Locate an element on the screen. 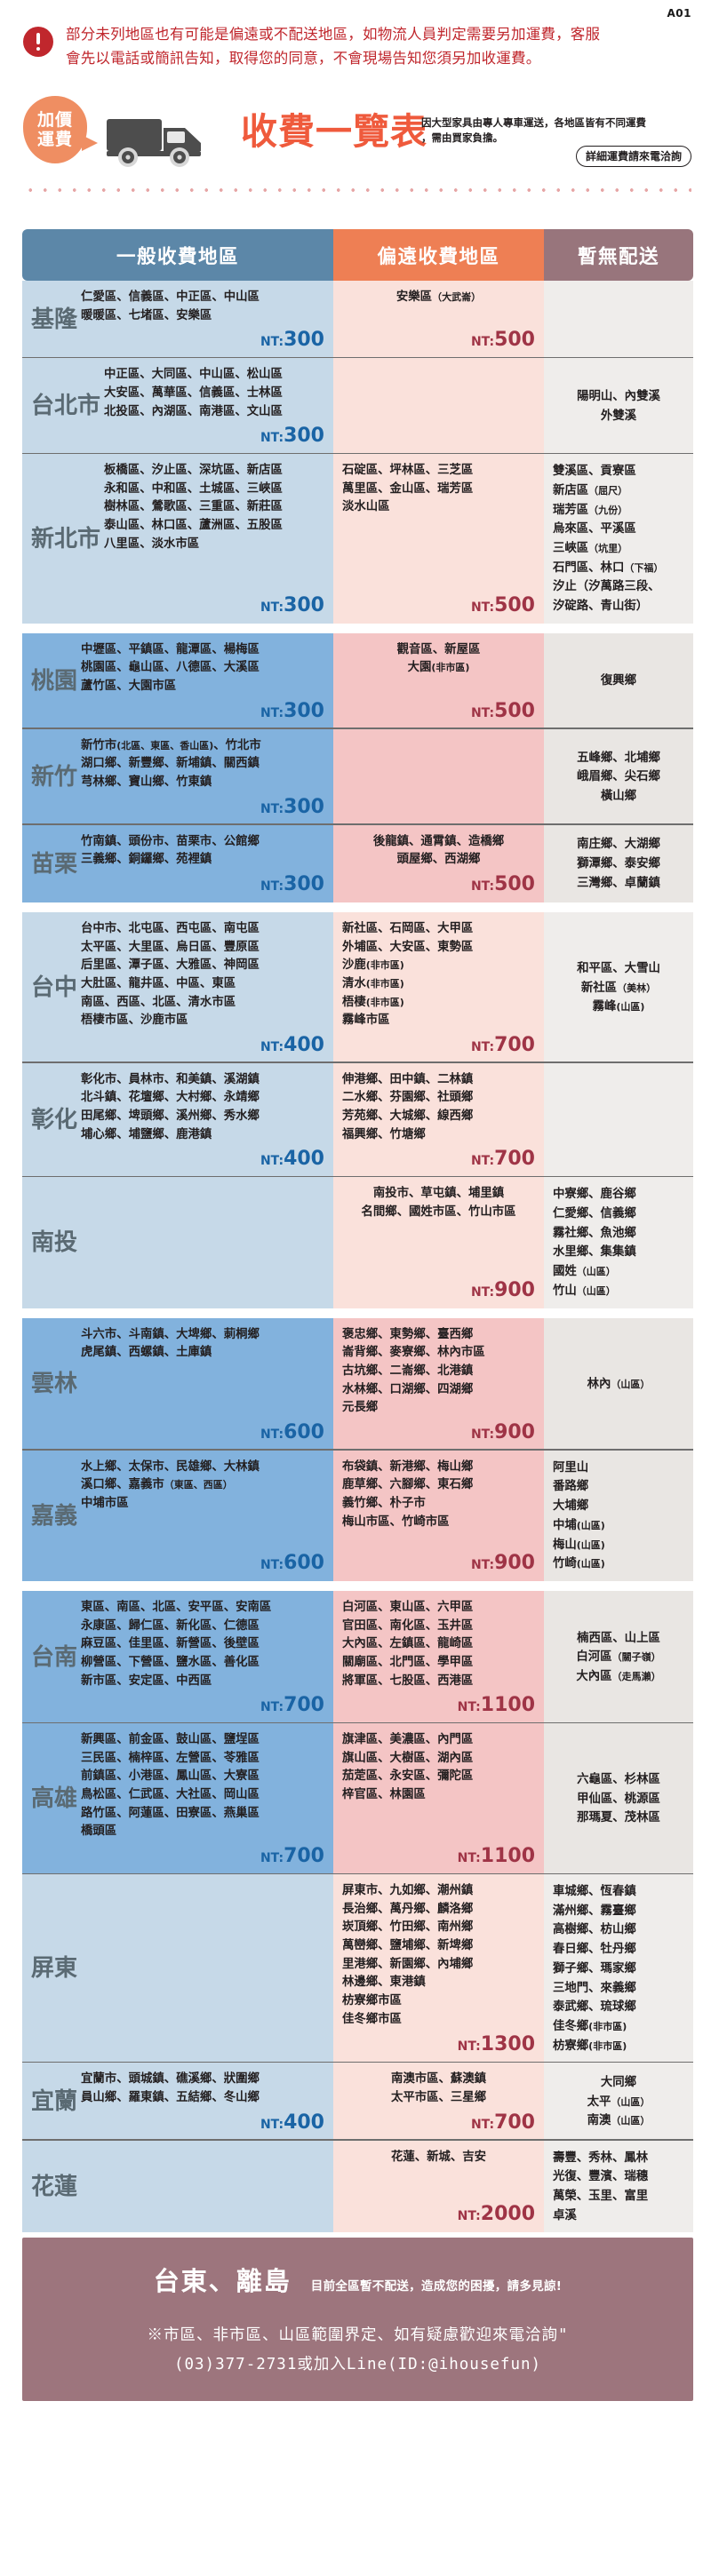  province-label: 雲林 is located at coordinates (54, 1384).